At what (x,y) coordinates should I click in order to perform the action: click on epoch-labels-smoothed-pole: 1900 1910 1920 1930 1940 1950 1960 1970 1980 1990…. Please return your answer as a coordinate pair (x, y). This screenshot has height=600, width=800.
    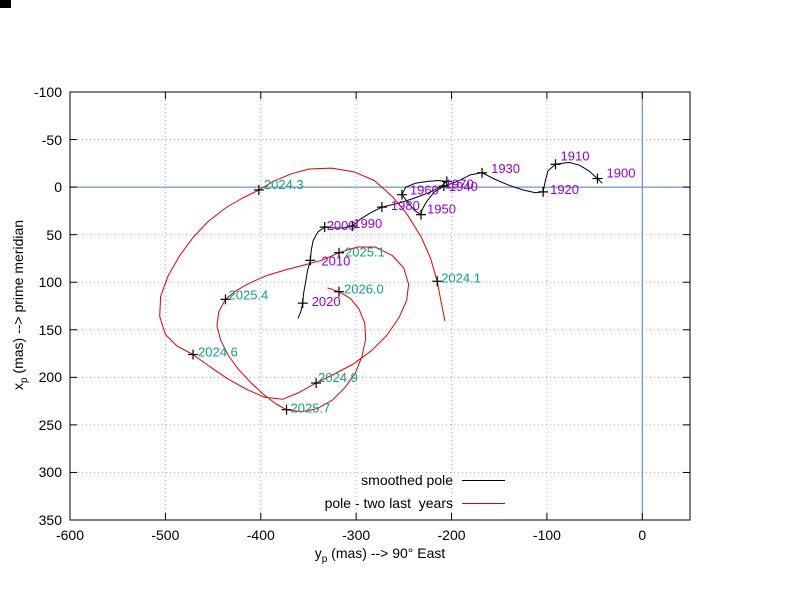
    Looking at the image, I should click on (474, 228).